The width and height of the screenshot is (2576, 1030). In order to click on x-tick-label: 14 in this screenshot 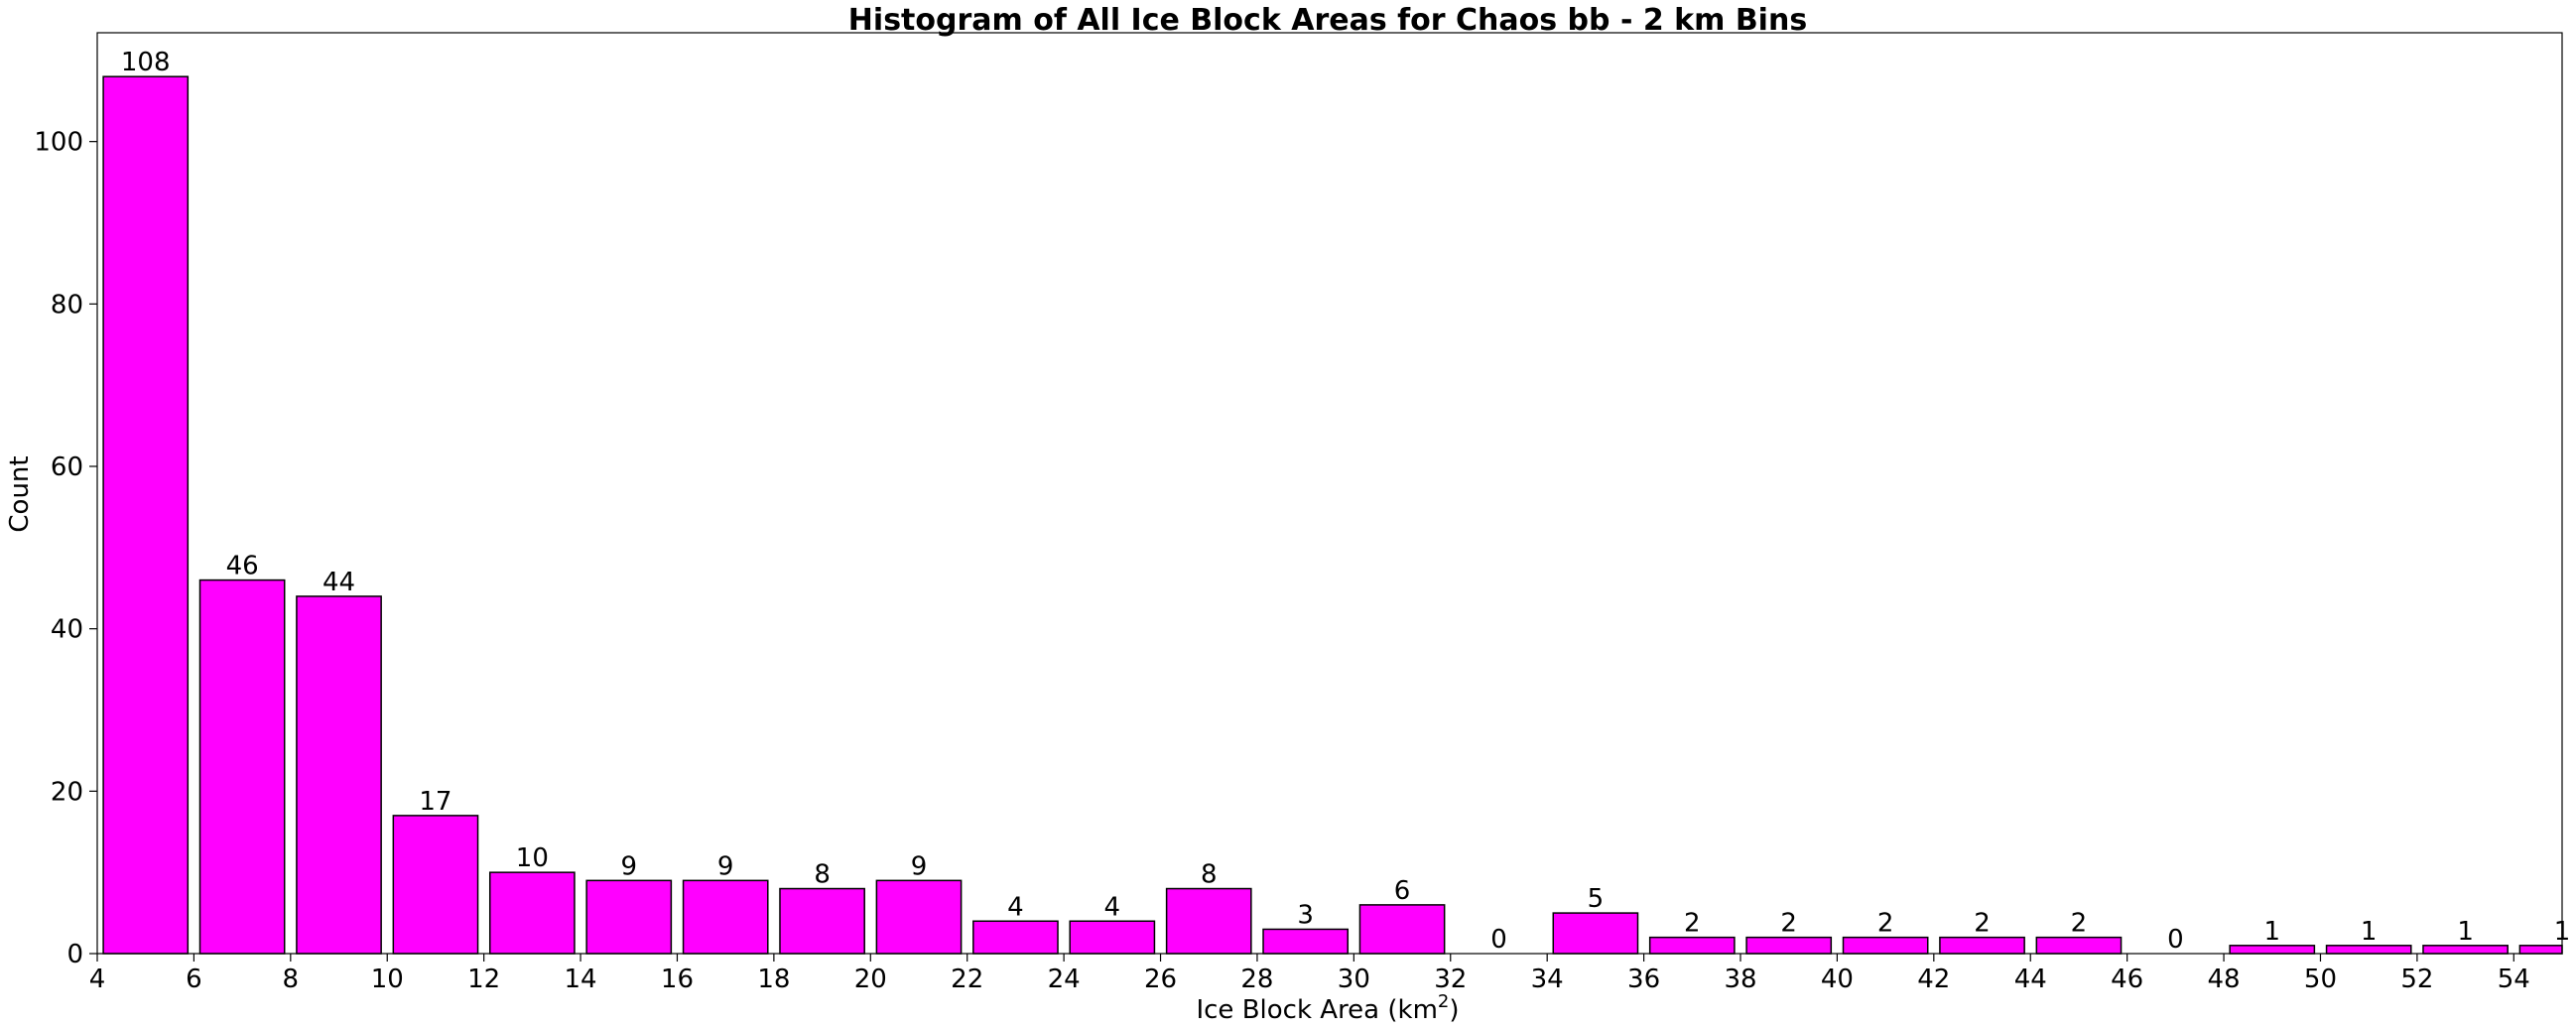, I will do `click(581, 979)`.